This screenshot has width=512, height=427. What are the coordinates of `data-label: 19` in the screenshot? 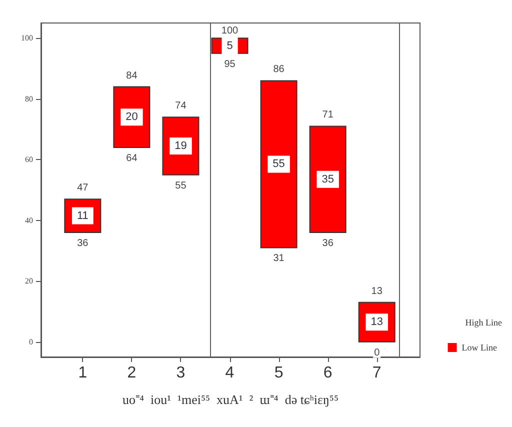 It's located at (180, 146).